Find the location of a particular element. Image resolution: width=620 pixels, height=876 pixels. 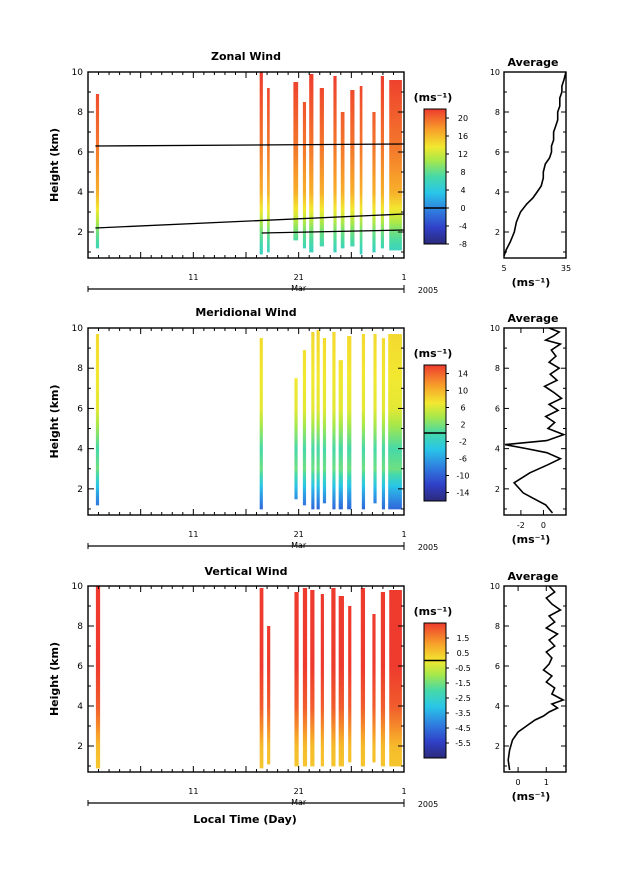

x-tick-label: 11 is located at coordinates (193, 791).